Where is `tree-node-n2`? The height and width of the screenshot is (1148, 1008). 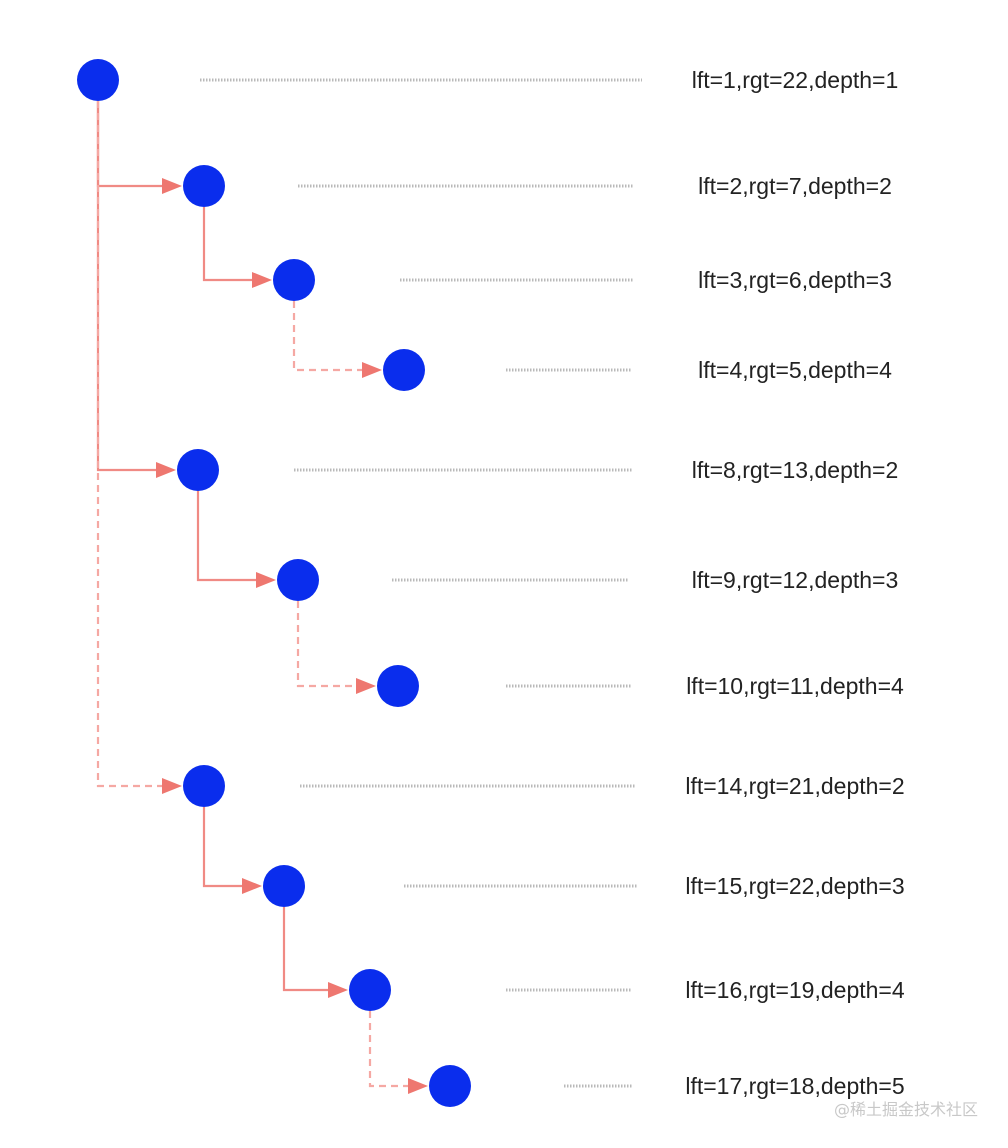 tree-node-n2 is located at coordinates (204, 186).